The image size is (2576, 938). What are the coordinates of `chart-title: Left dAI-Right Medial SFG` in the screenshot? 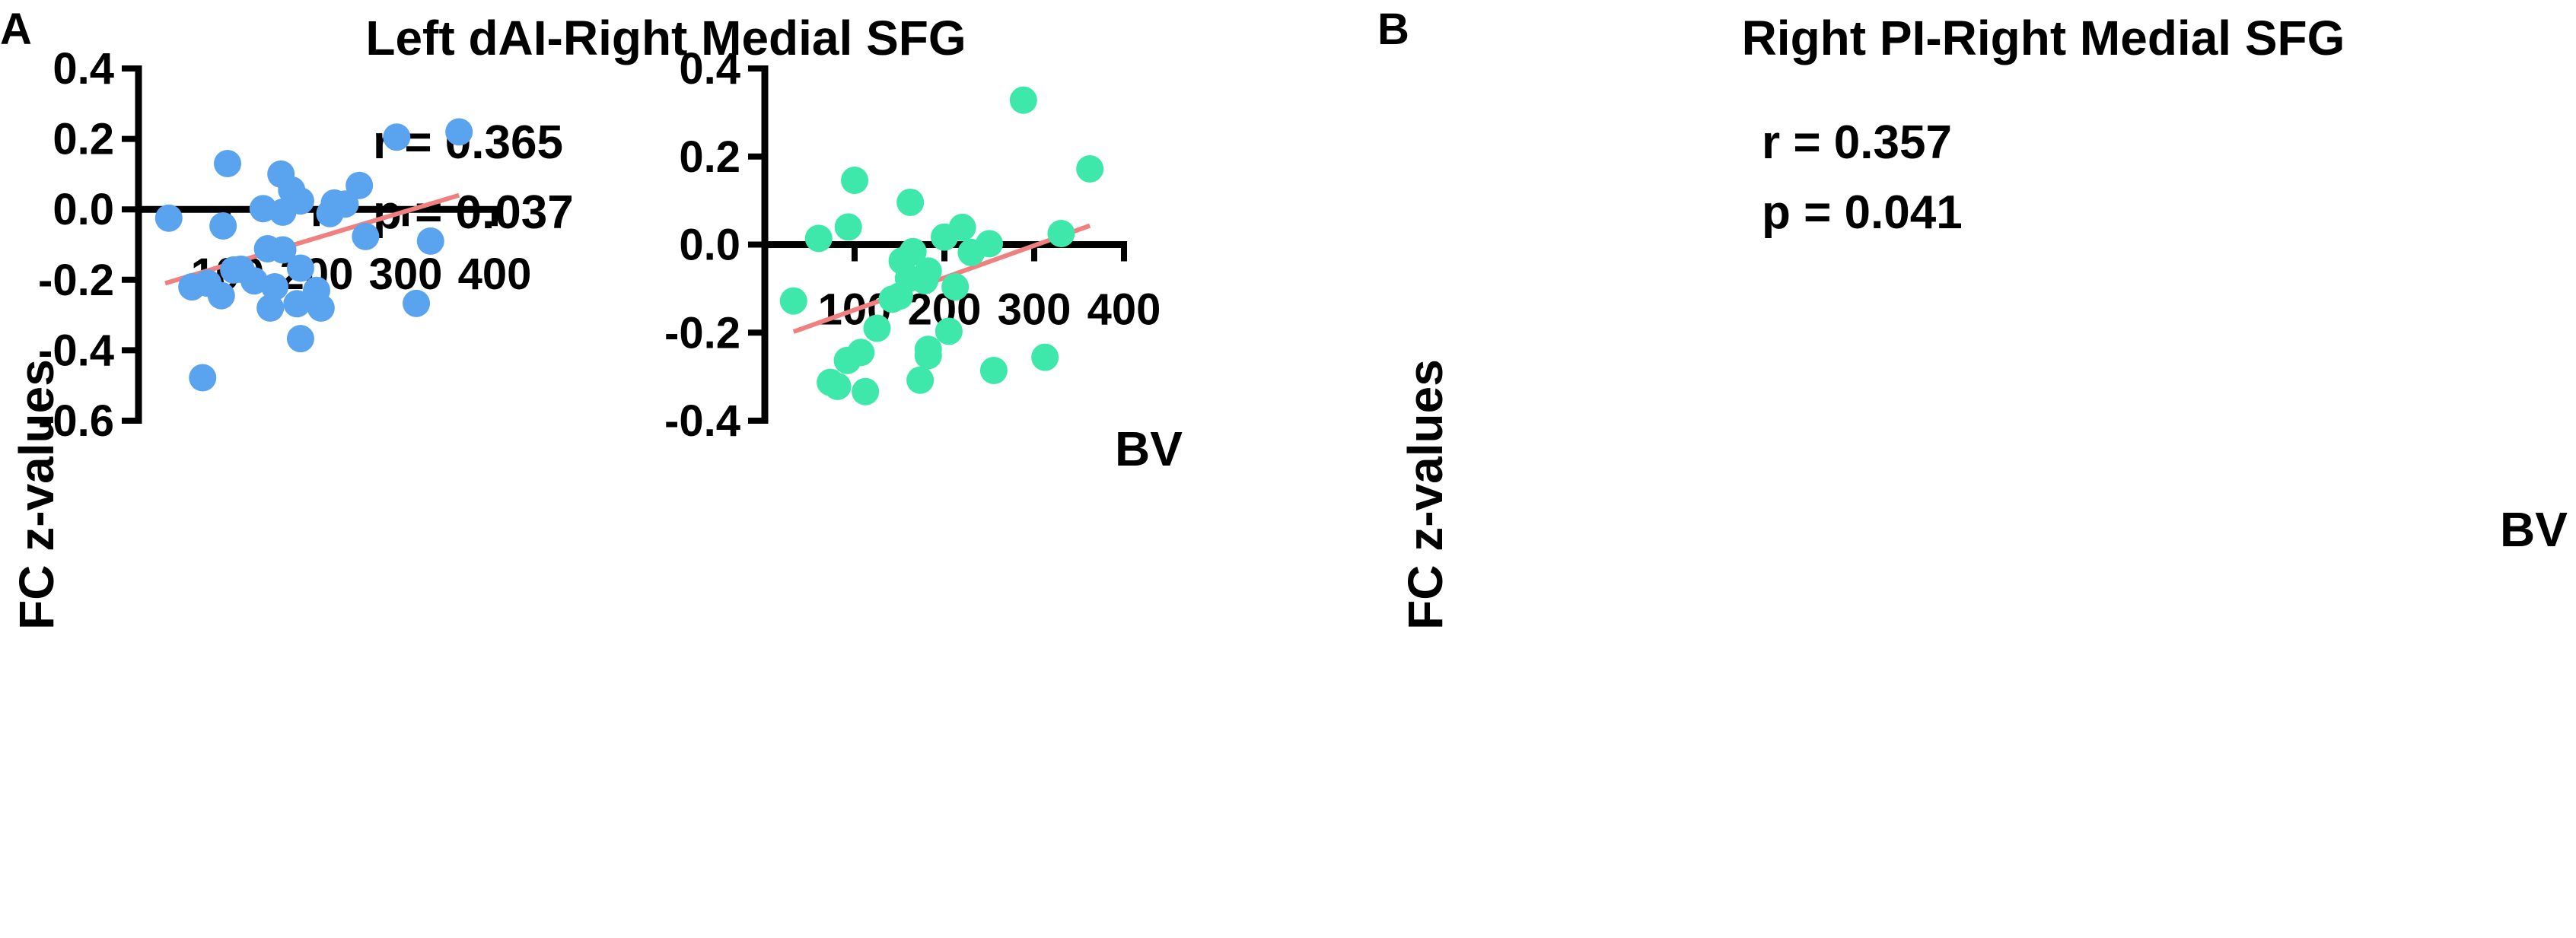 It's located at (665, 38).